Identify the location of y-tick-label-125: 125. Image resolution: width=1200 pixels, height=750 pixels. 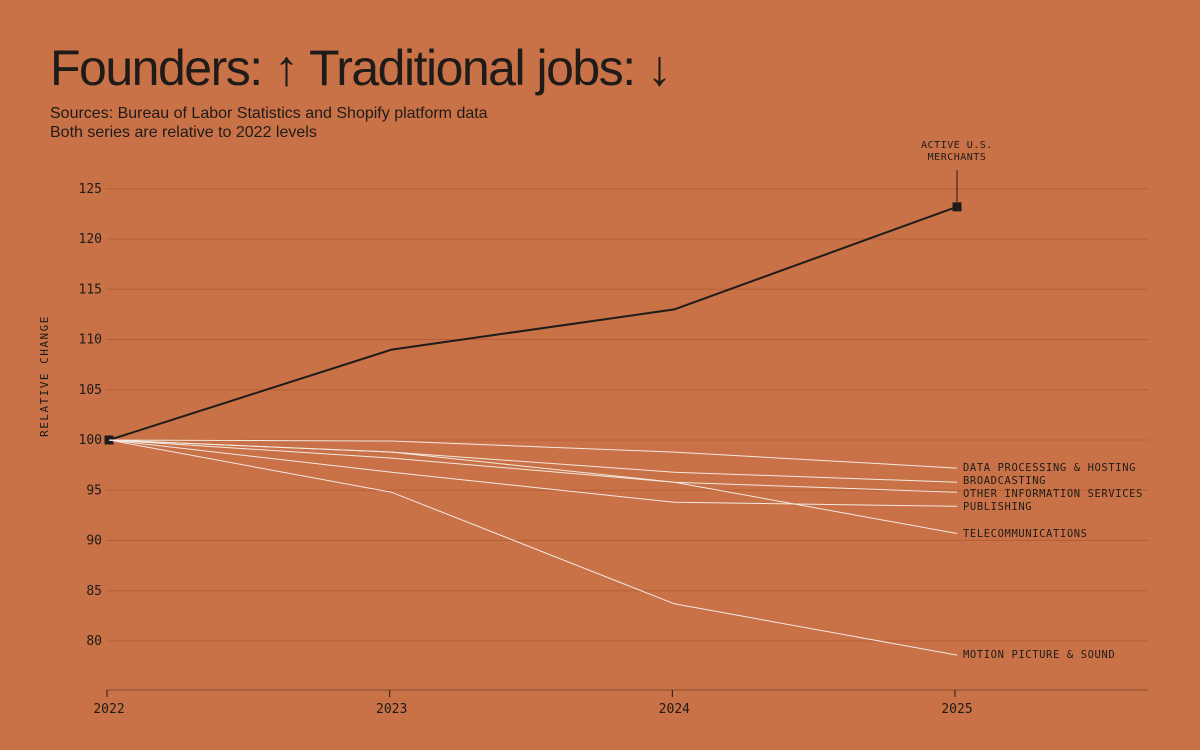
(90, 189).